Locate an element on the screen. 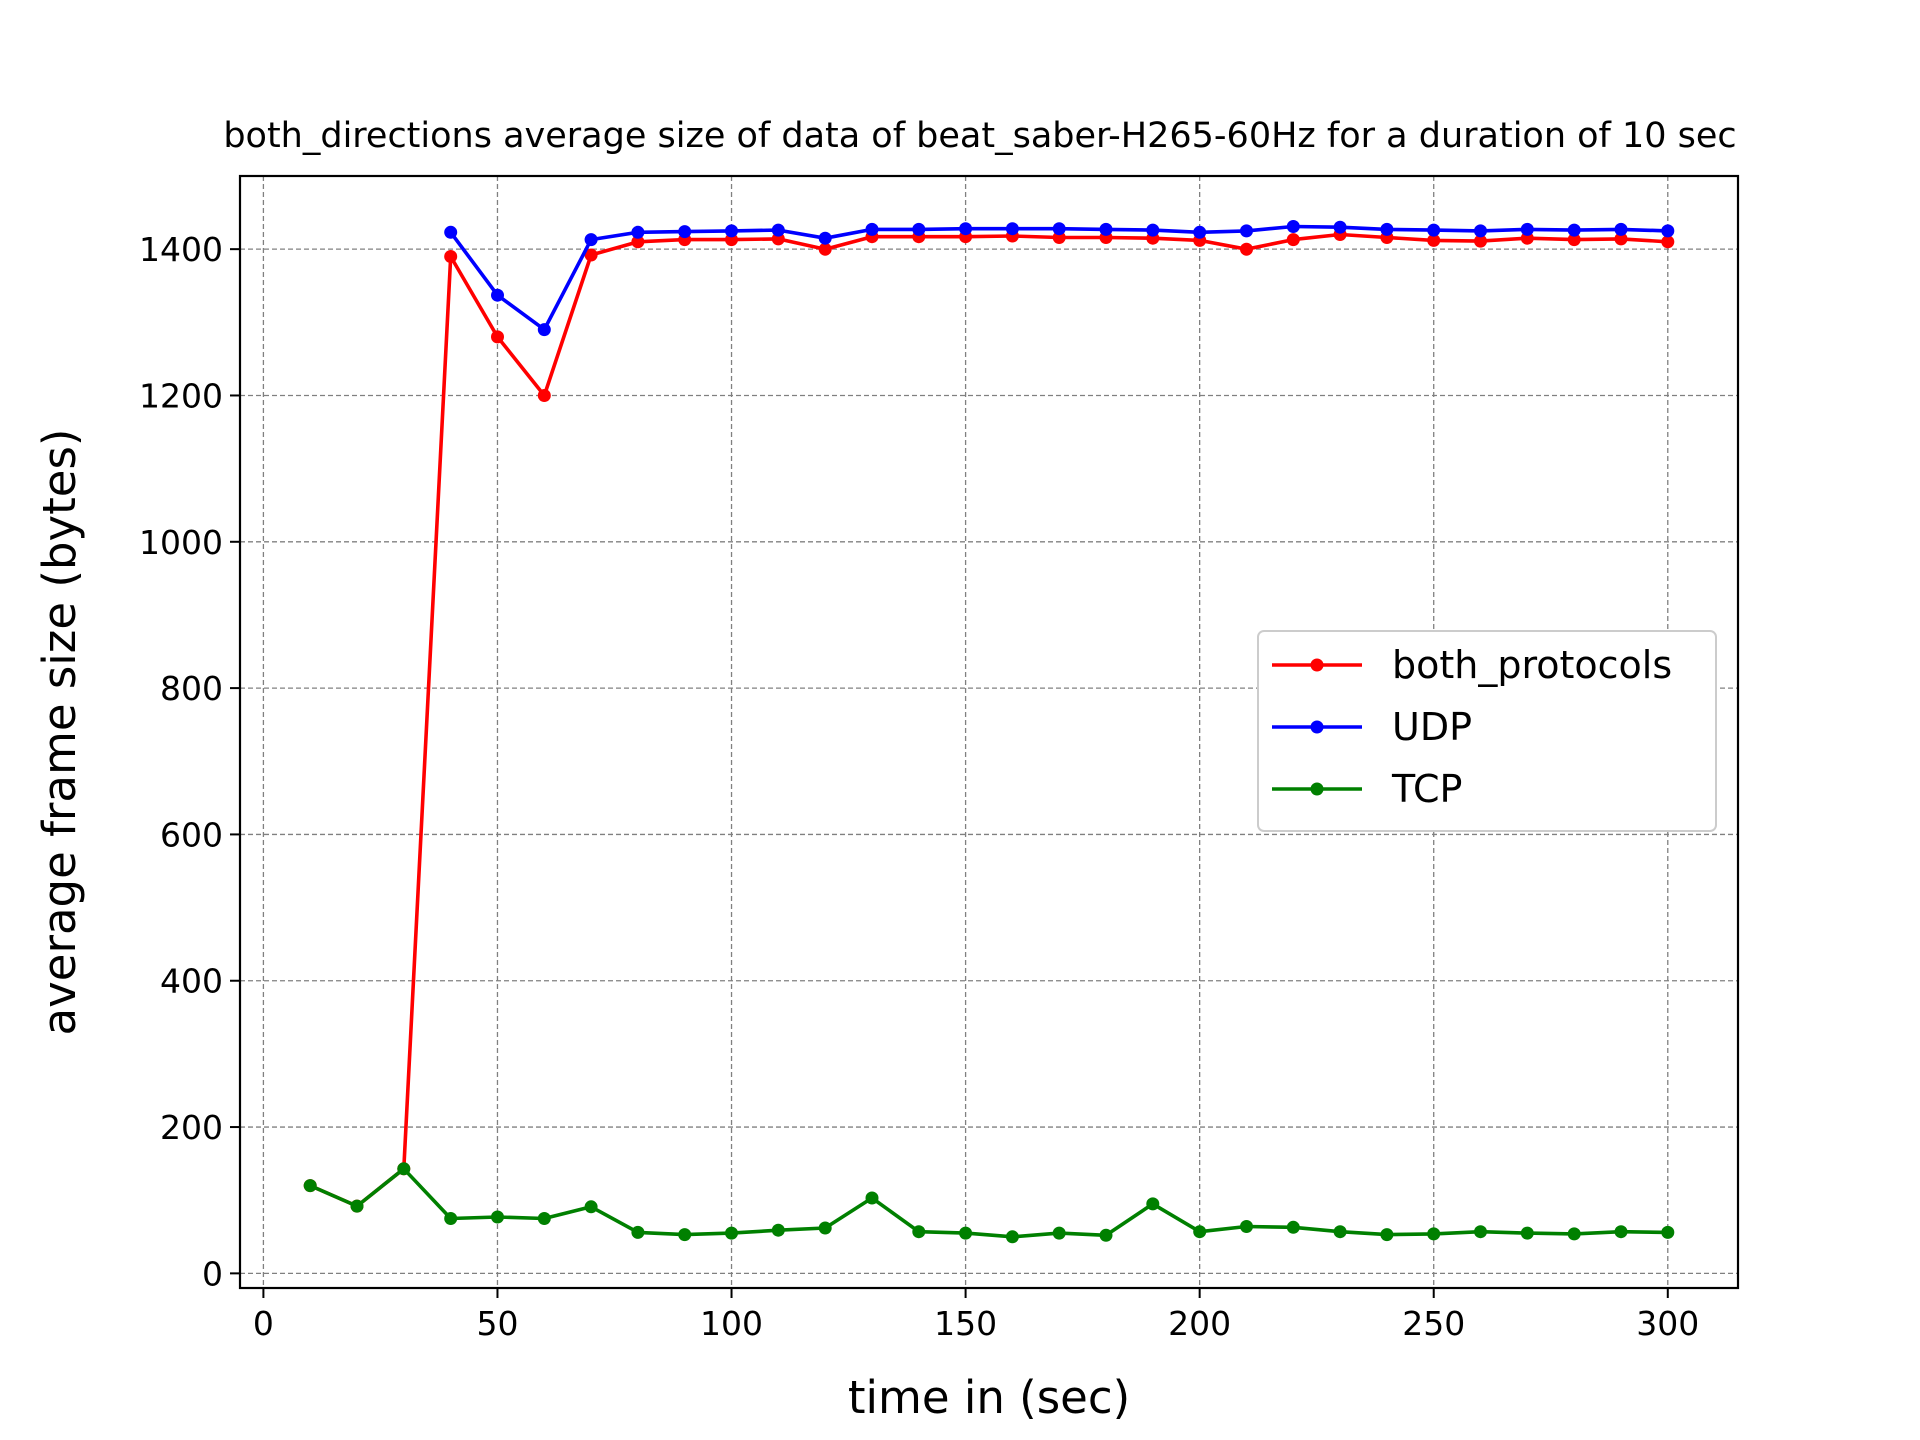 The width and height of the screenshot is (1920, 1440). legend-item-both-protocols: both_protocols is located at coordinates (1472, 665).